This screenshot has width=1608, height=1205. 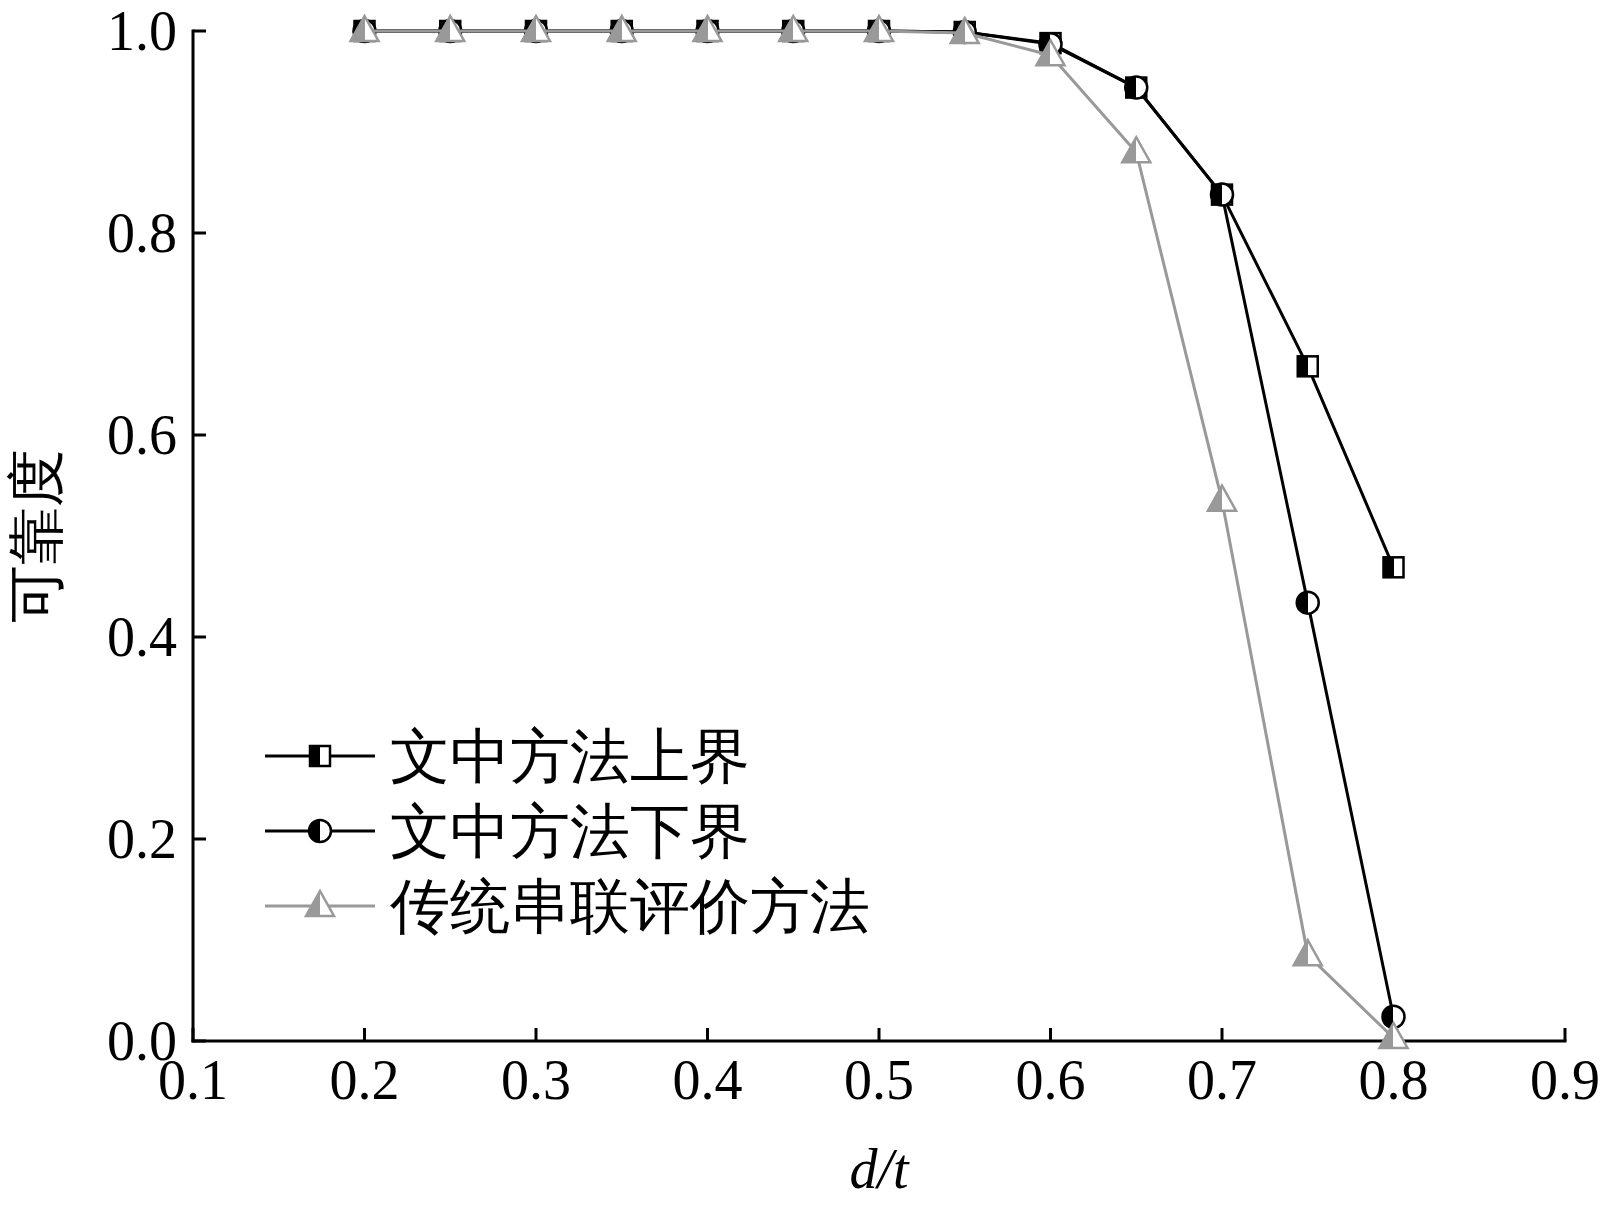 I want to click on x-tick-label: 0.2, so click(x=364, y=1080).